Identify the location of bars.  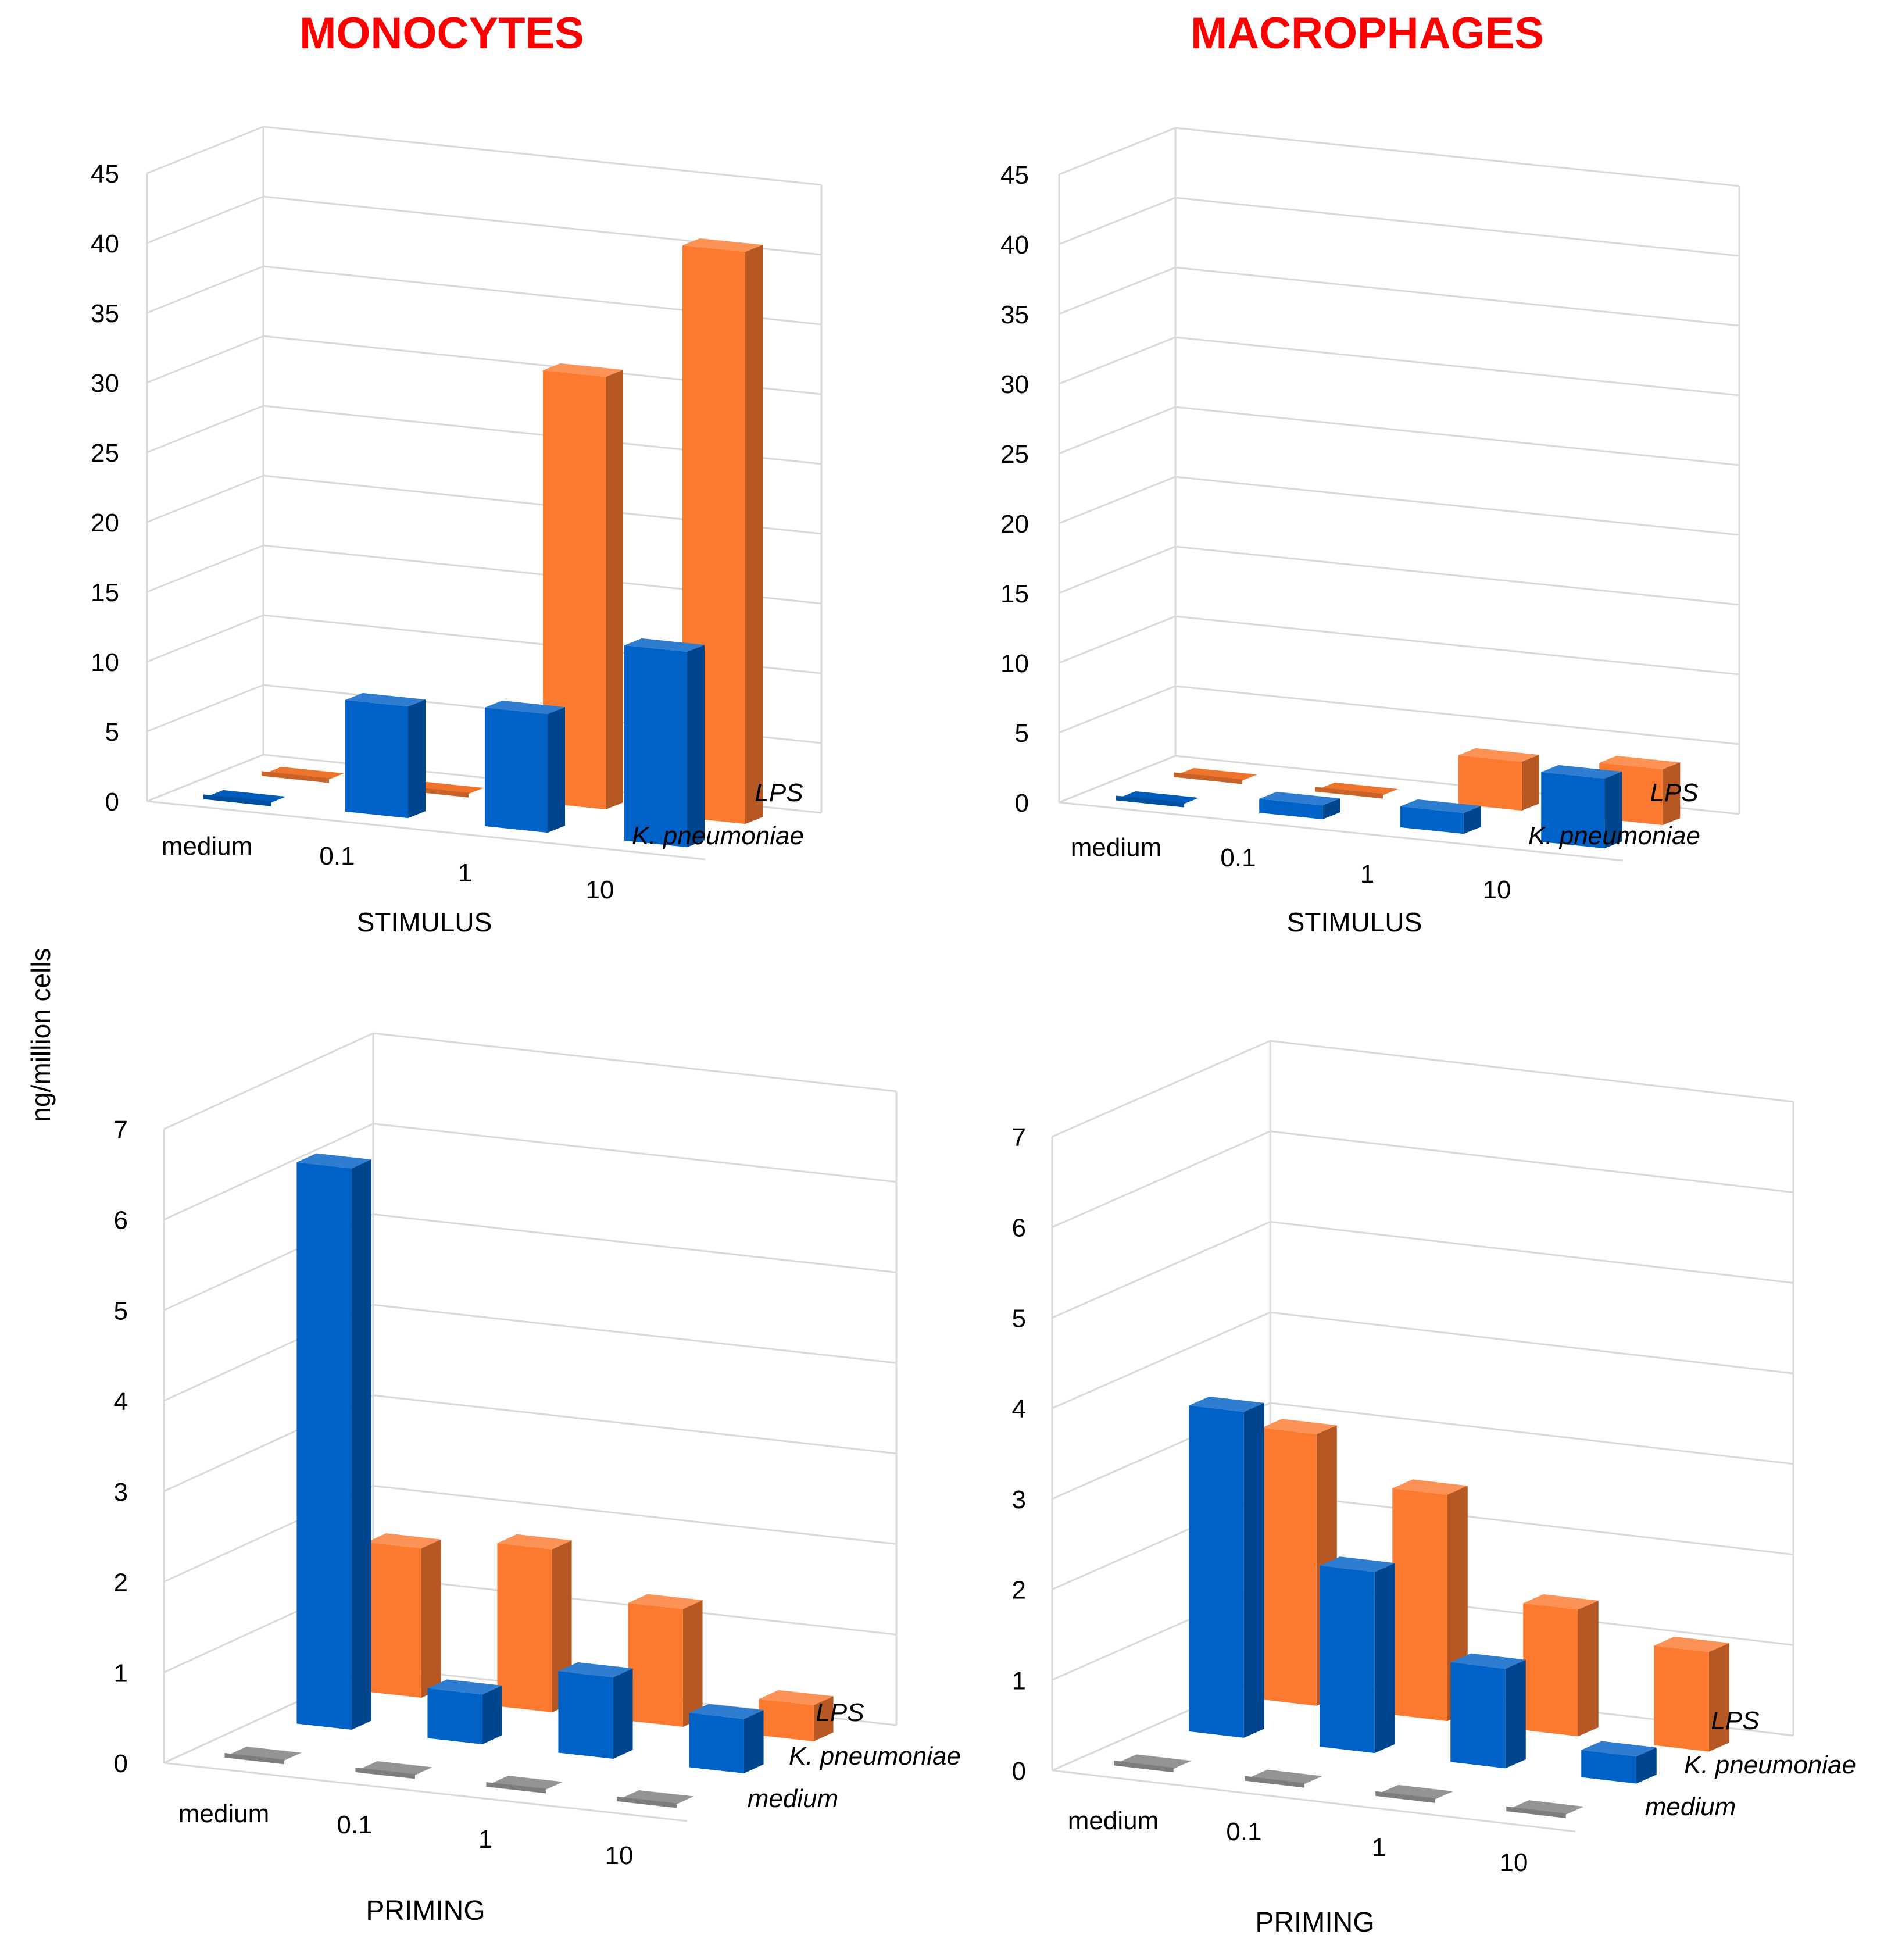
(1398, 798).